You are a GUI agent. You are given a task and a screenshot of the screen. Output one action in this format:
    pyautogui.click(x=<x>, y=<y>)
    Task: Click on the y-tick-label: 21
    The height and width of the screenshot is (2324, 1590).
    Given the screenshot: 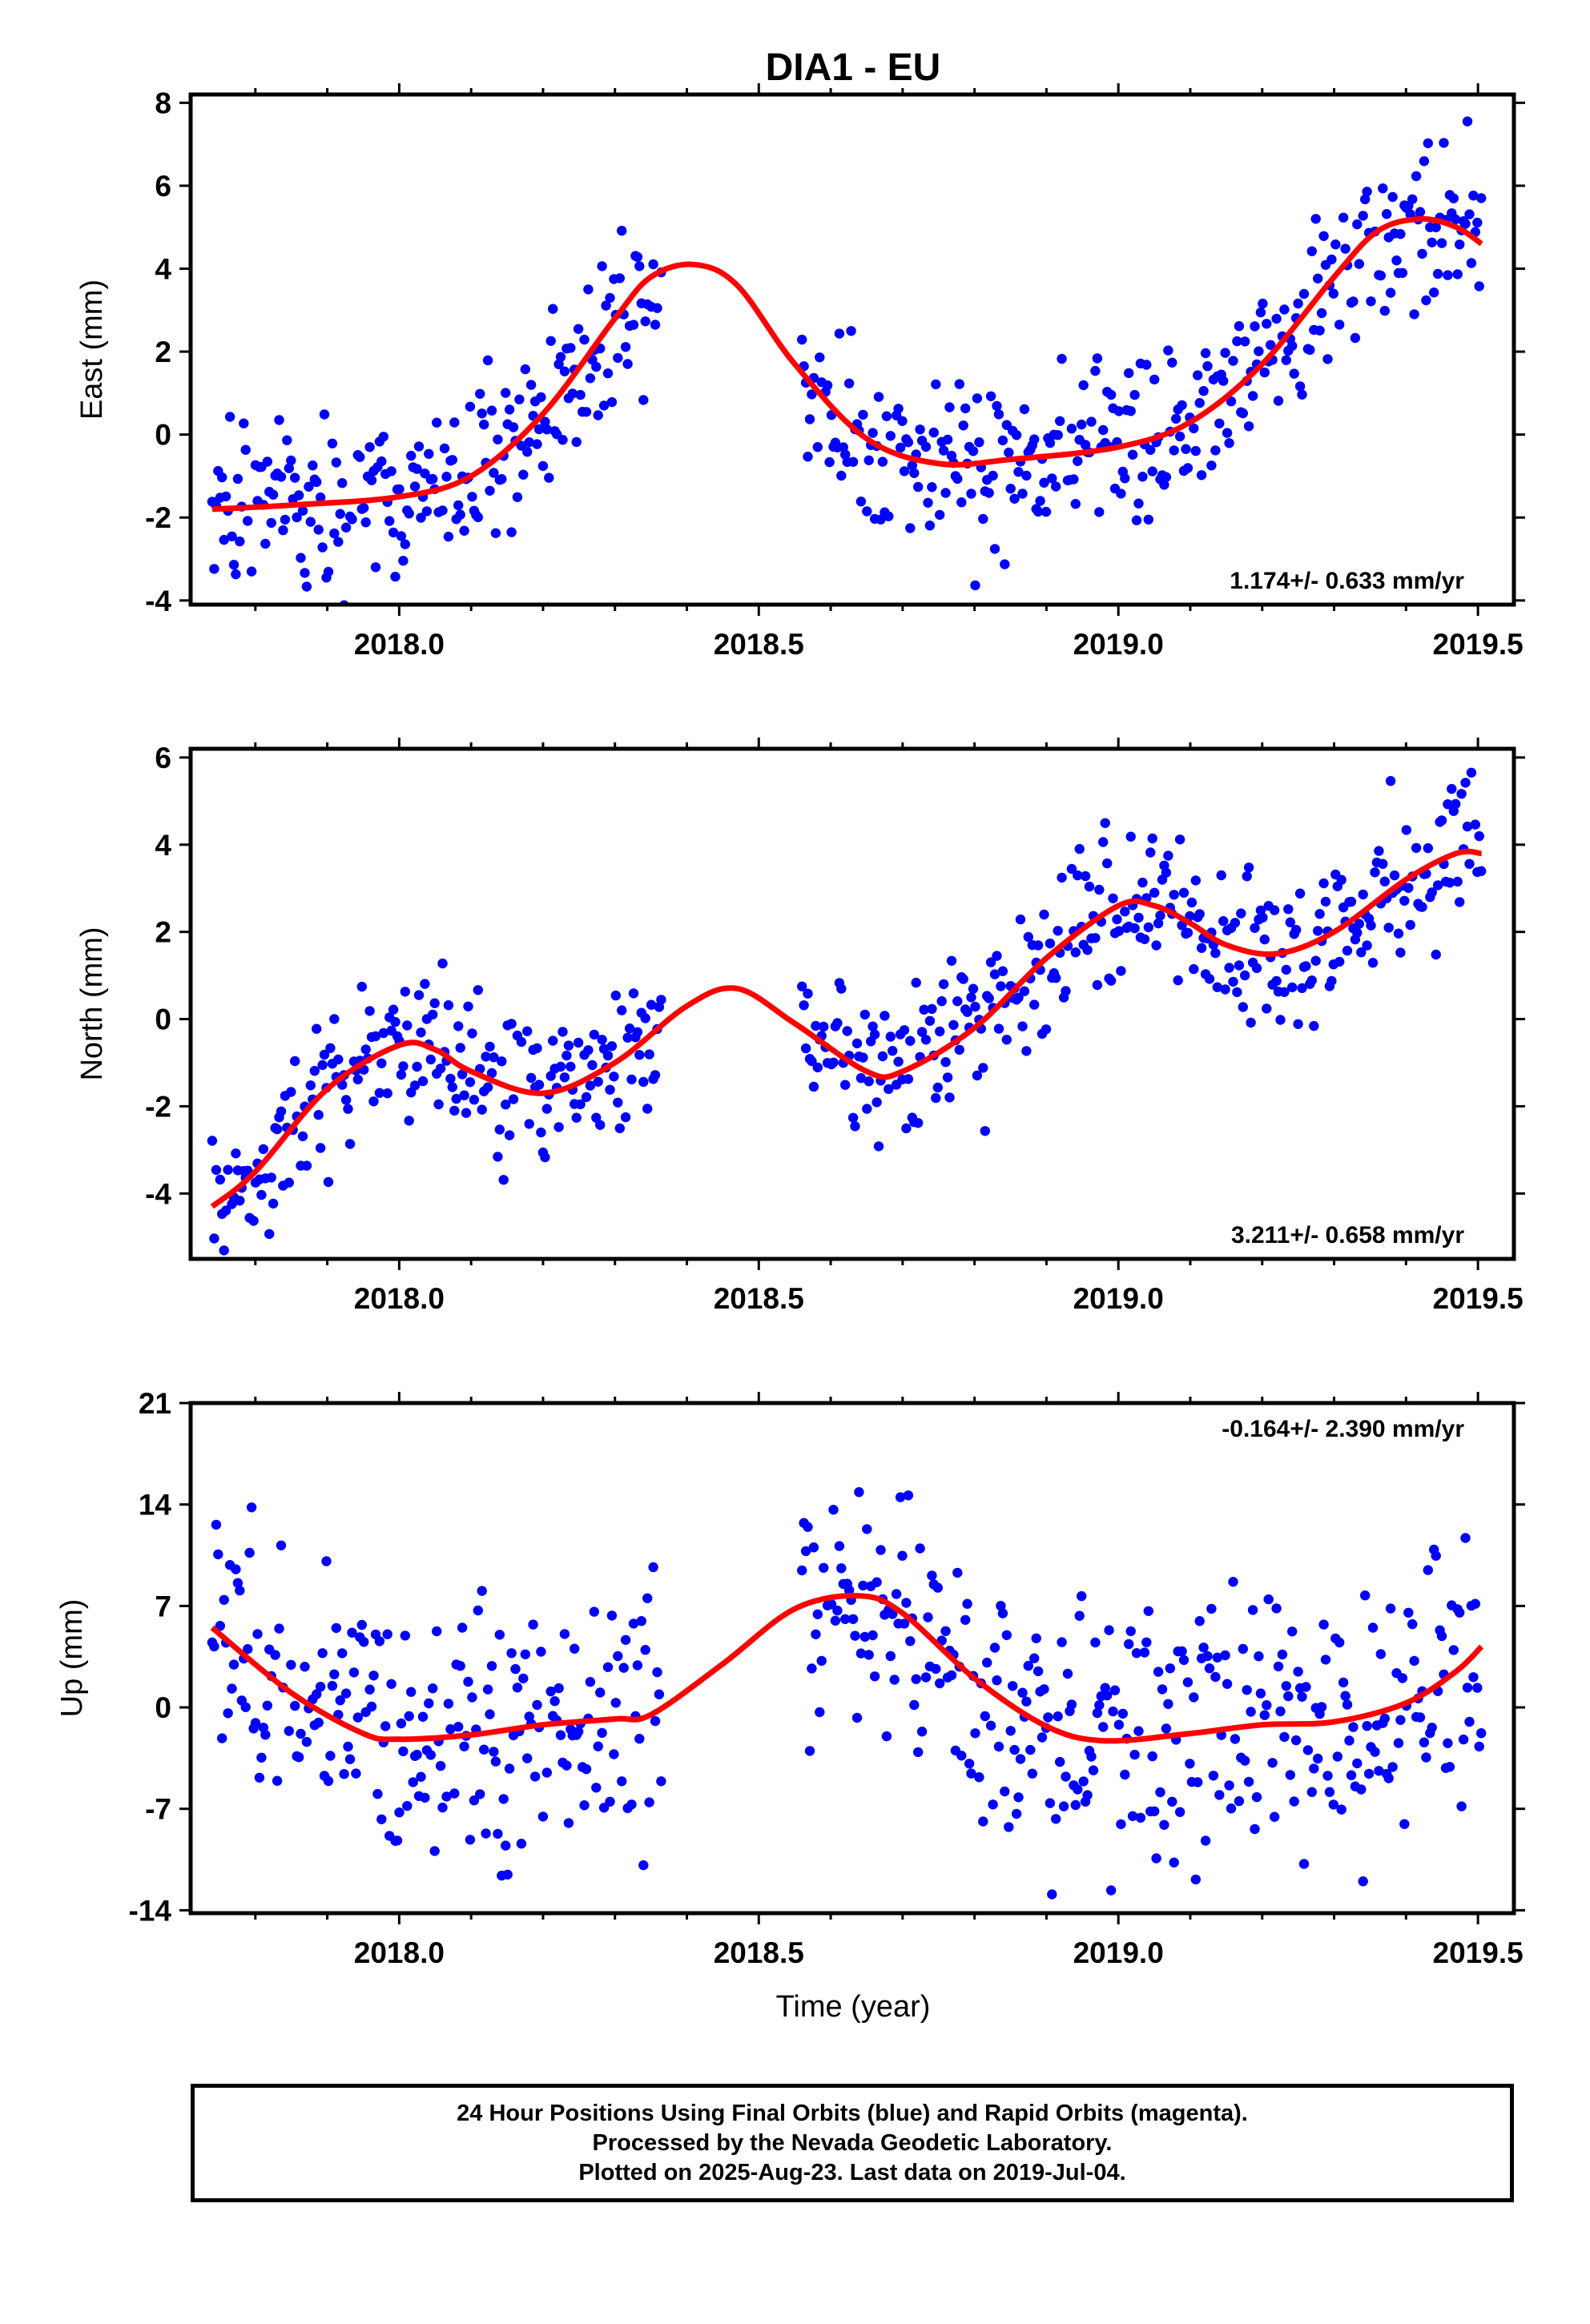 What is the action you would take?
    pyautogui.click(x=155, y=1403)
    